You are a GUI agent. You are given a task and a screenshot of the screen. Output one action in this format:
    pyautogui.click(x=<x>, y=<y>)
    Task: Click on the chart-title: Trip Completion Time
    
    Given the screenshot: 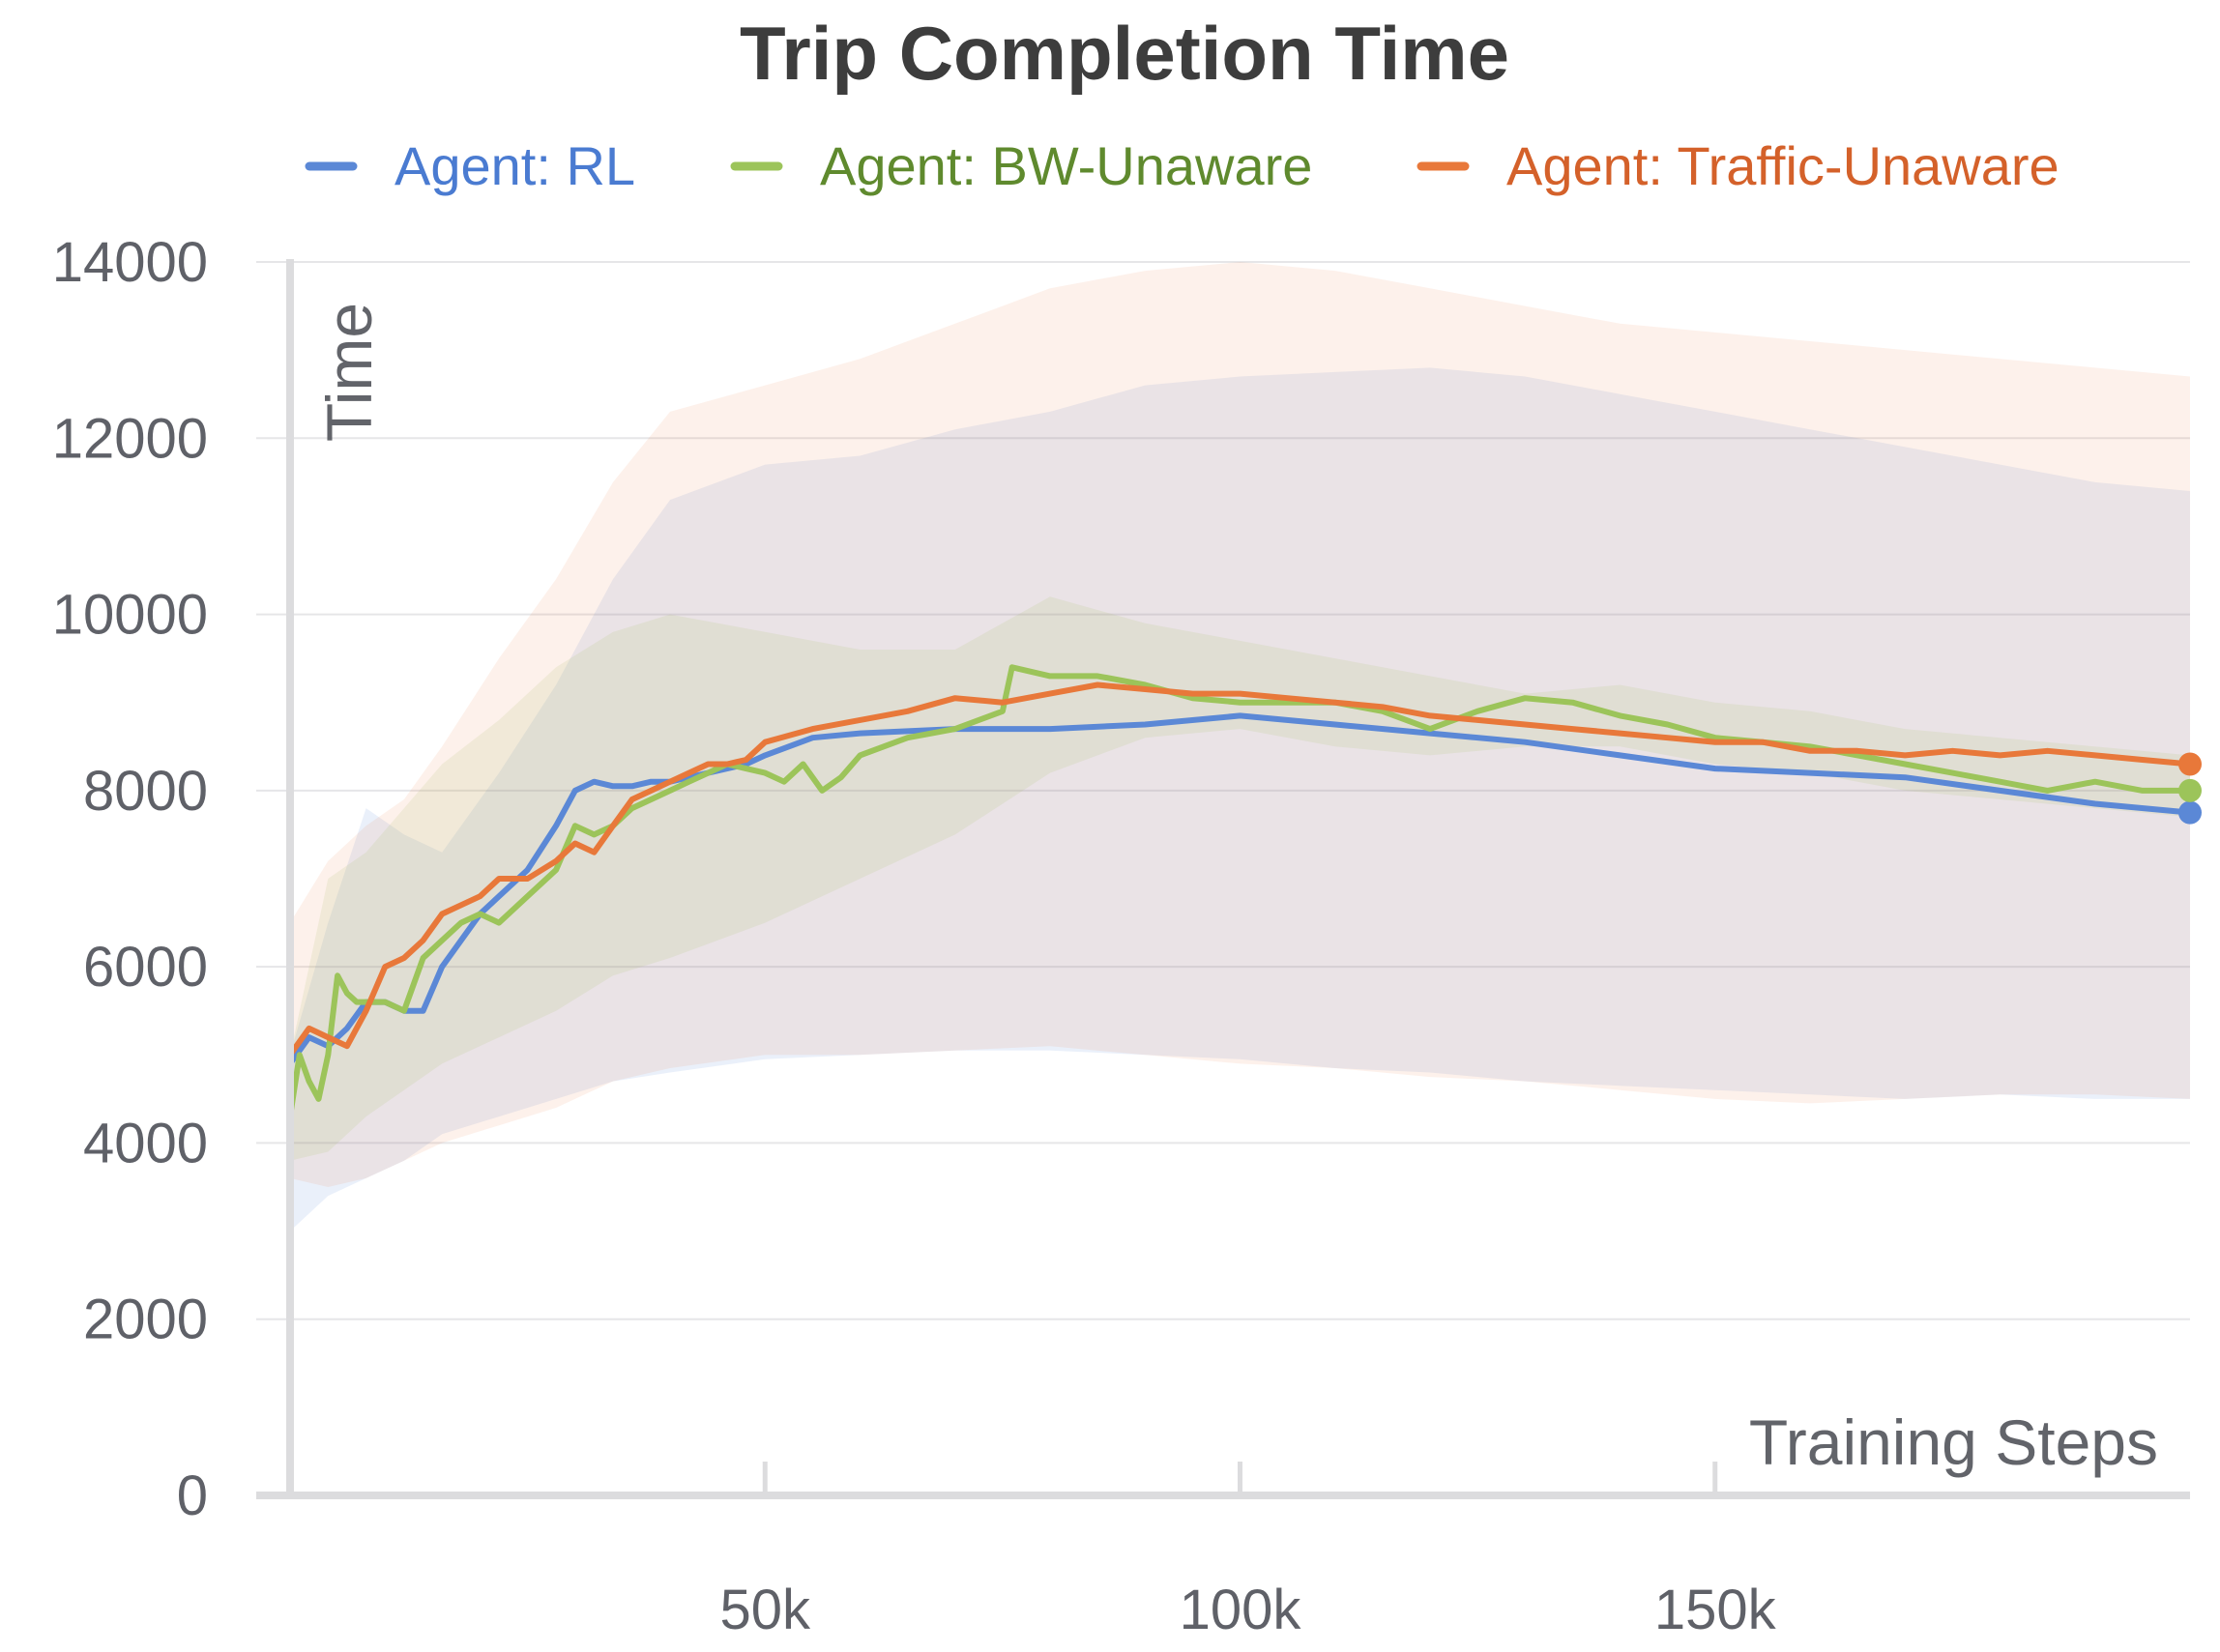 What is the action you would take?
    pyautogui.click(x=1124, y=53)
    